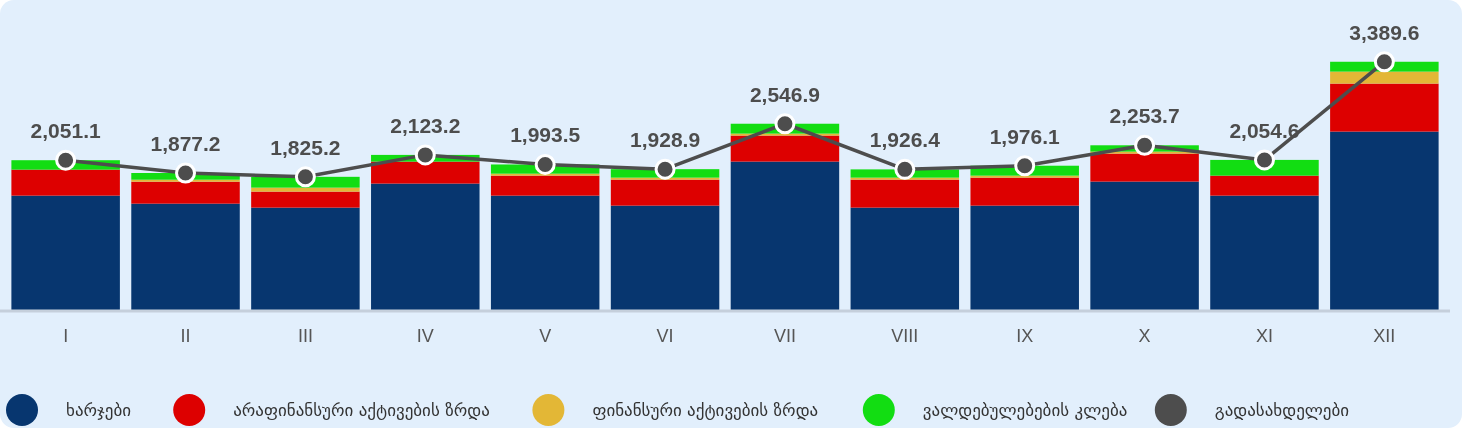 The height and width of the screenshot is (432, 1469). I want to click on x-tick-label: III, so click(305, 336).